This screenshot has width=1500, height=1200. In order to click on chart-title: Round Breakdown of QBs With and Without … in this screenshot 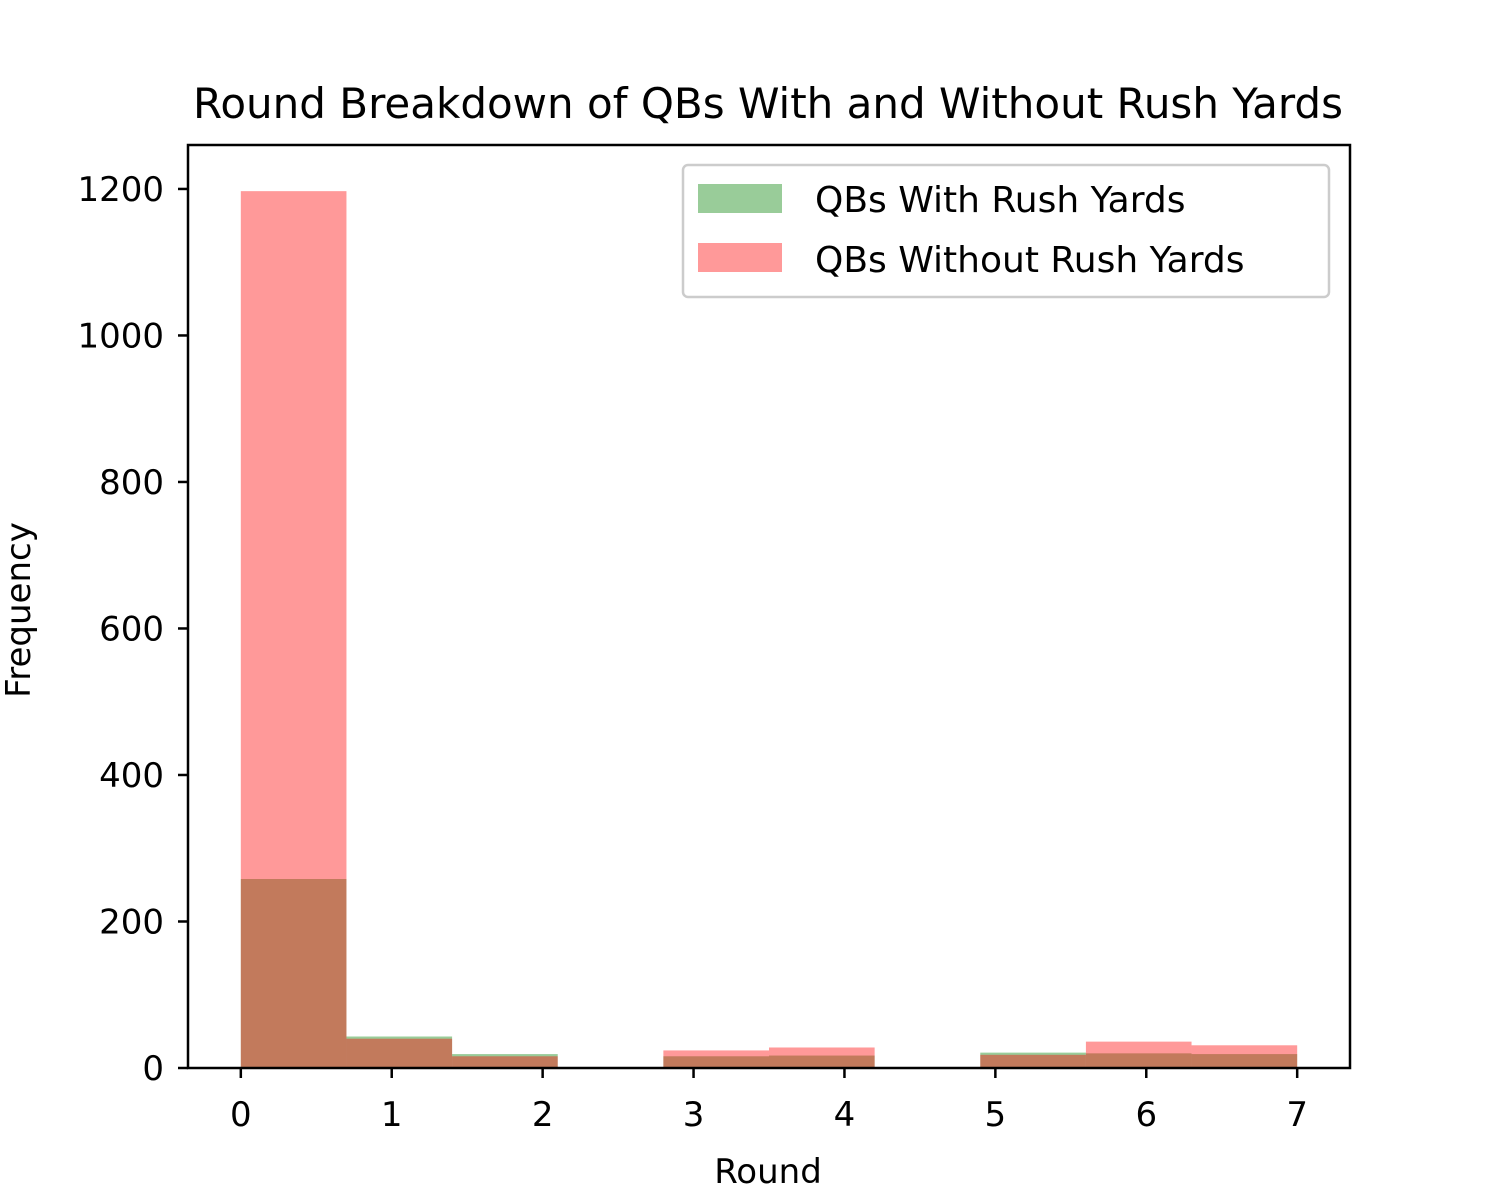, I will do `click(768, 103)`.